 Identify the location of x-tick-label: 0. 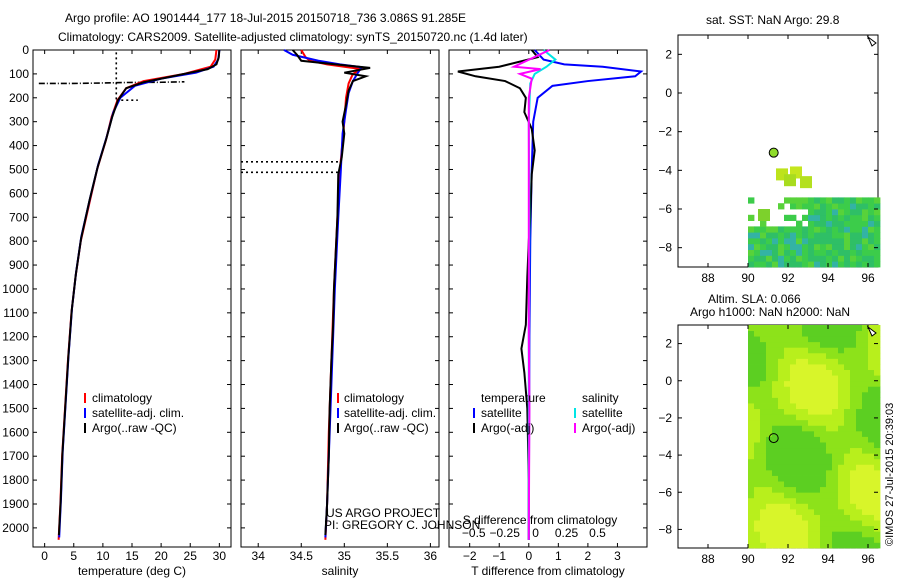
(528, 556).